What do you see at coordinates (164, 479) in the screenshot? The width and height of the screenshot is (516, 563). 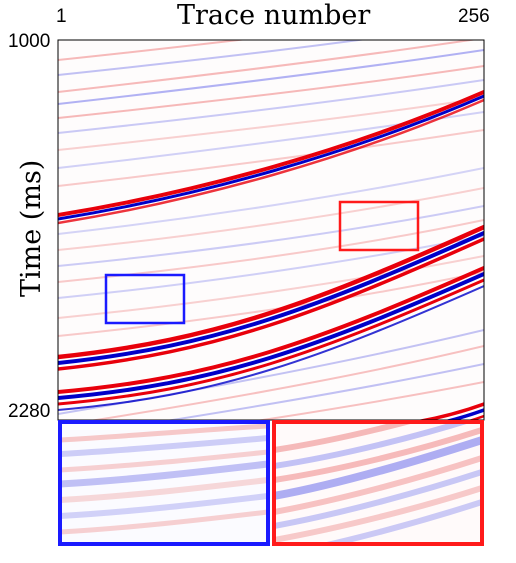 I see `blue-inset-events` at bounding box center [164, 479].